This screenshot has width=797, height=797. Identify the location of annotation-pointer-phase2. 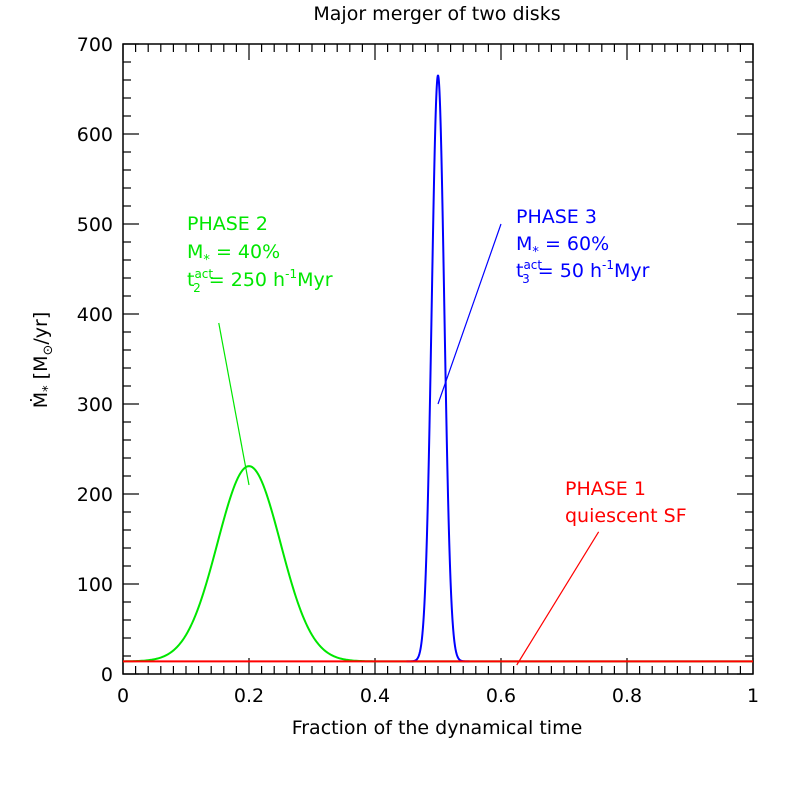
(234, 404).